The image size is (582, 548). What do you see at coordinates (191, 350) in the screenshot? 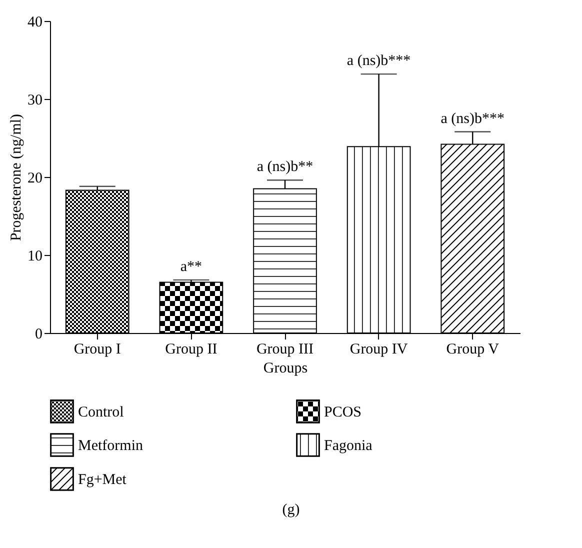
I see `x-tick-label: Group II` at bounding box center [191, 350].